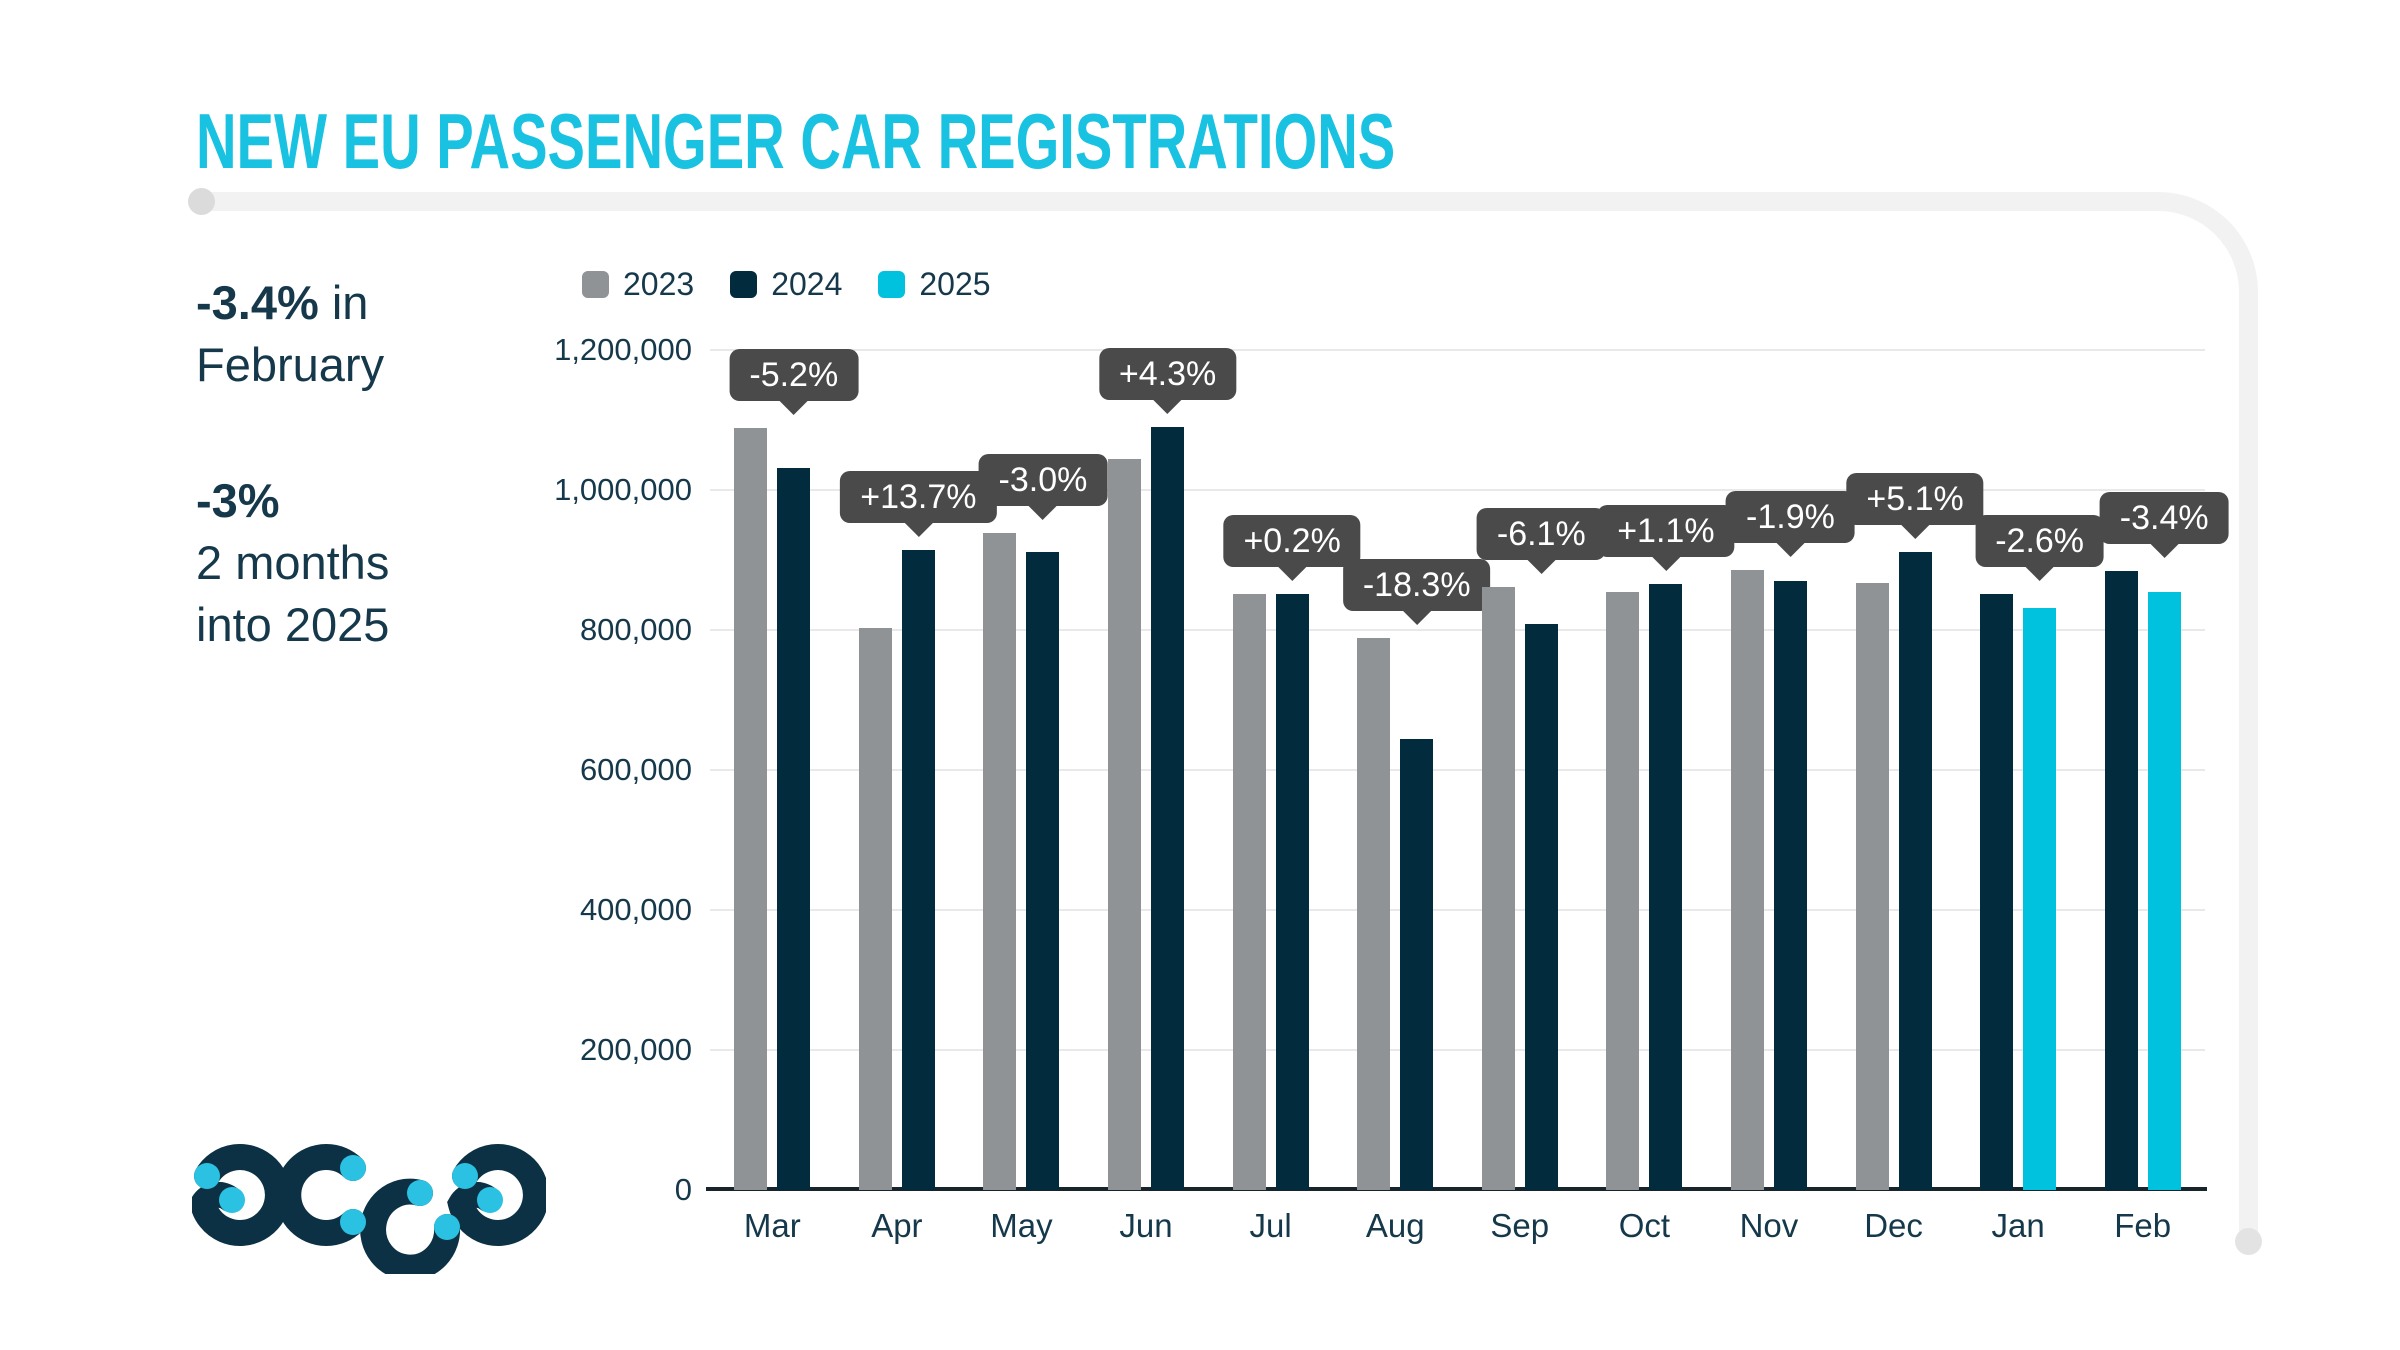 Image resolution: width=2400 pixels, height=1350 pixels. Describe the element at coordinates (1292, 540) in the screenshot. I see `annotation-jul: +0.2%` at that location.